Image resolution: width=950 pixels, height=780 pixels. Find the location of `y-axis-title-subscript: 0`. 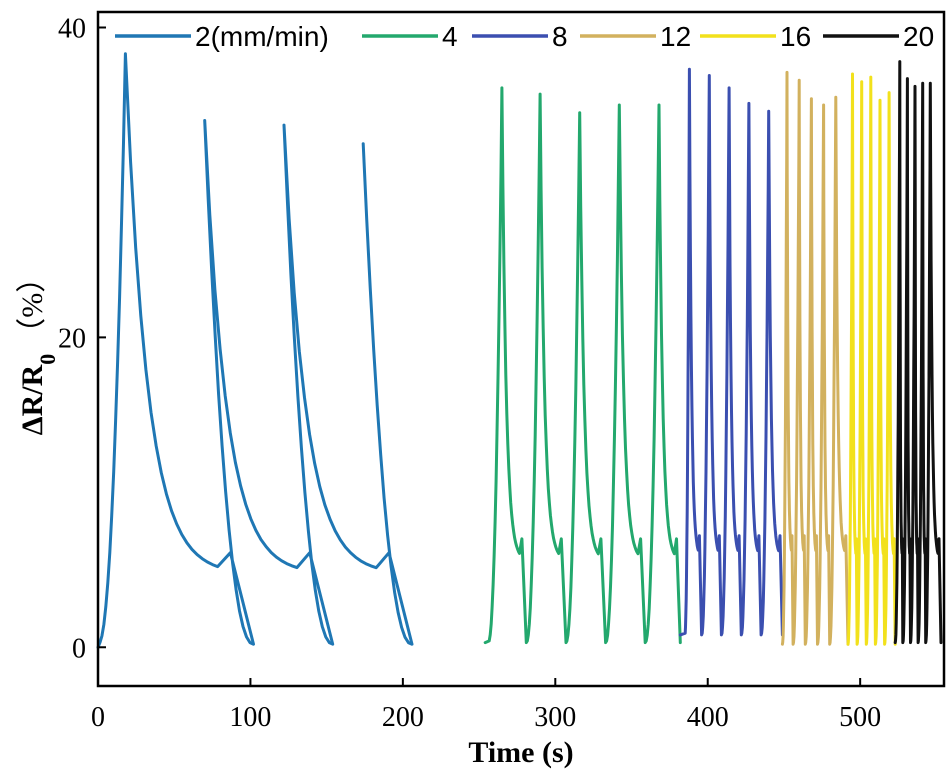

y-axis-title-subscript: 0 is located at coordinates (47, 359).